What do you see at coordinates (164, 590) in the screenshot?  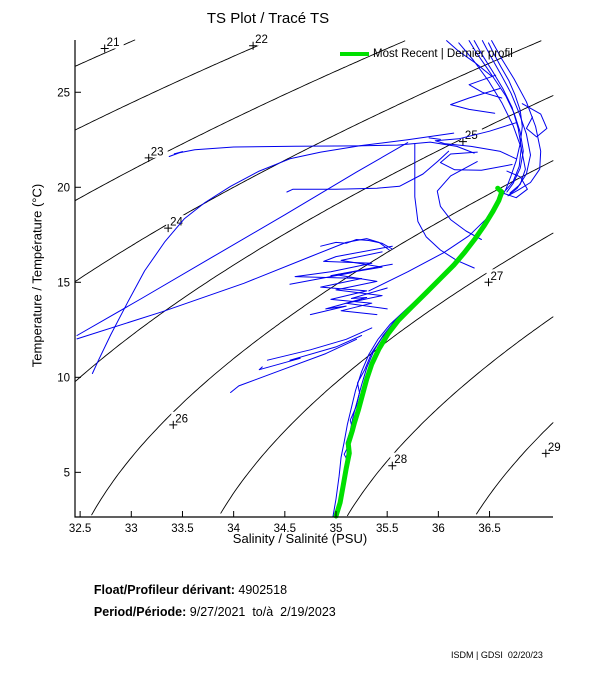 I see `float-id-label: Float/Profileur dérivant:` at bounding box center [164, 590].